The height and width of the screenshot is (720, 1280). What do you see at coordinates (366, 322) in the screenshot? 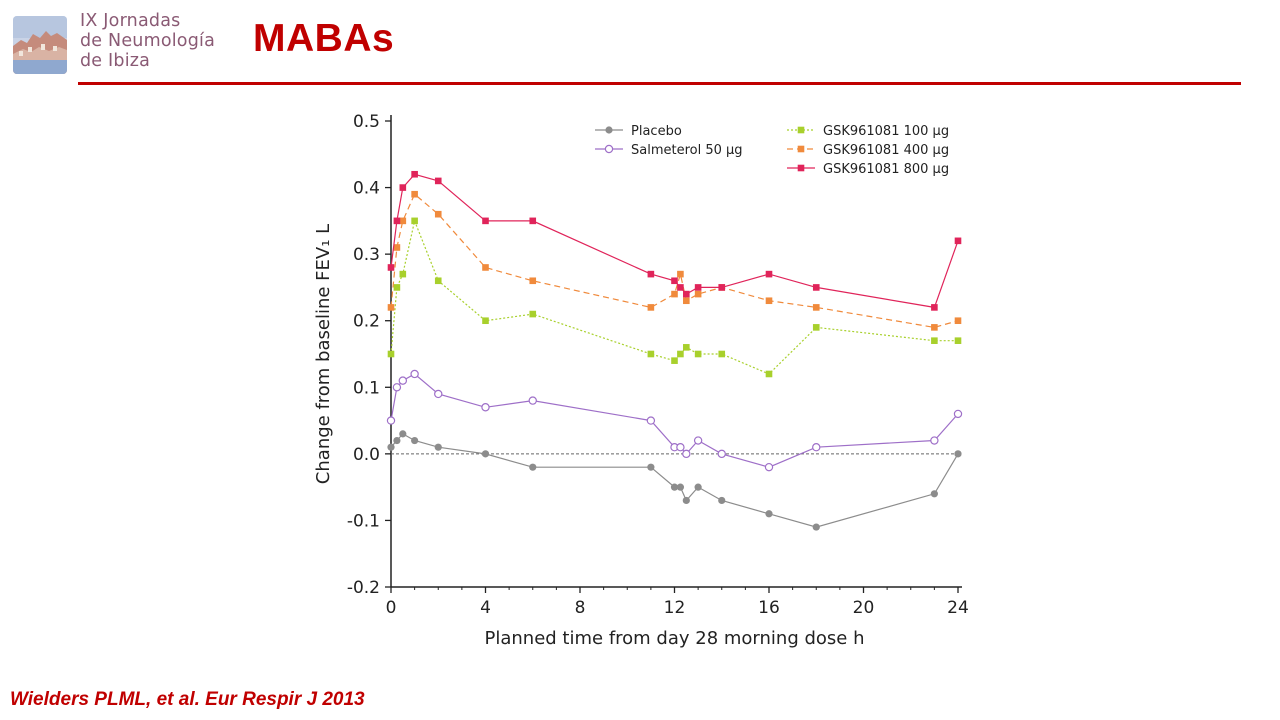
I see `y-tick-label: 0.2` at bounding box center [366, 322].